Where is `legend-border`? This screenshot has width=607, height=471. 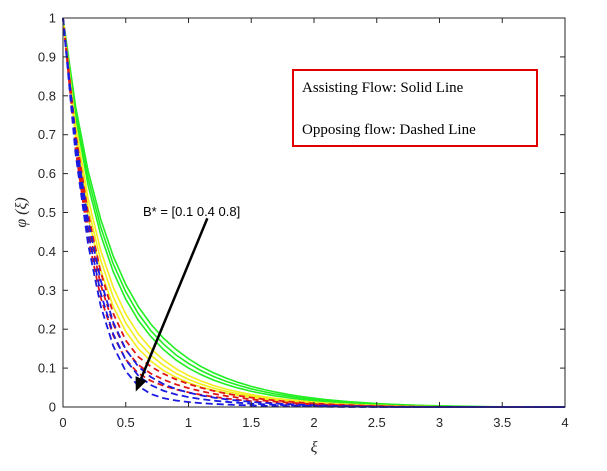 legend-border is located at coordinates (415, 108).